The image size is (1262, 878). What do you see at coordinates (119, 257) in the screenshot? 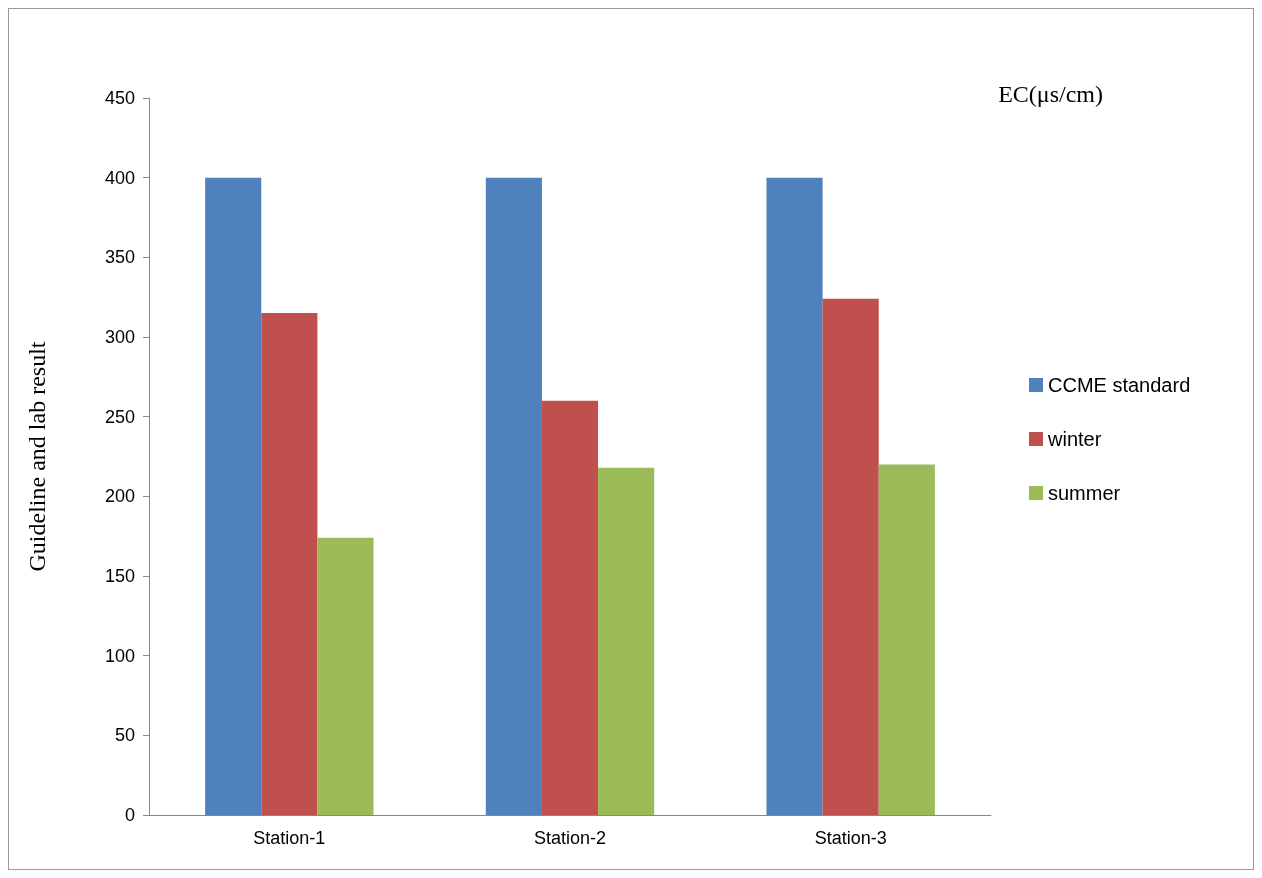
I see `y-tick-label: 350` at bounding box center [119, 257].